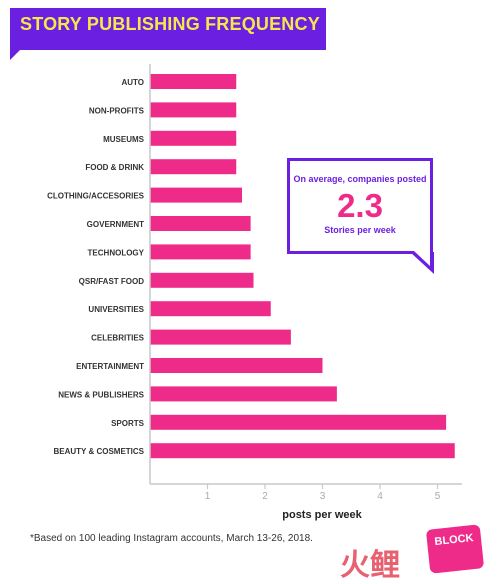 This screenshot has height=584, width=503. What do you see at coordinates (193, 138) in the screenshot?
I see `bar-museums` at bounding box center [193, 138].